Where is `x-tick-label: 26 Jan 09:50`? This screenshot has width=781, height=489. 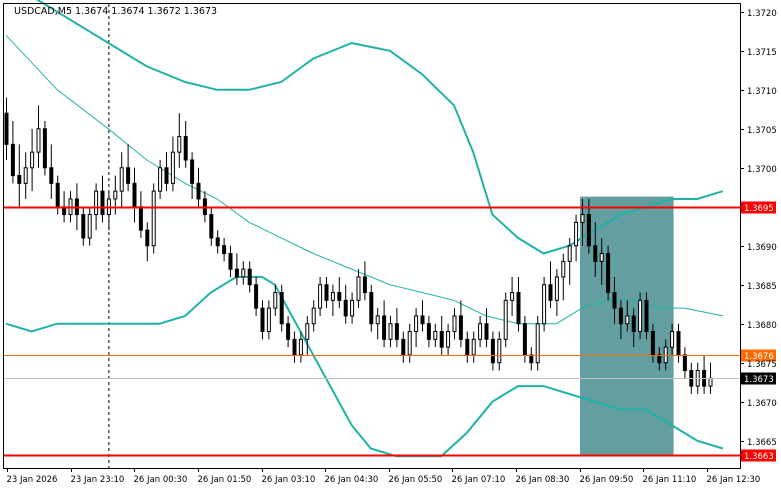
x-tick-label: 26 Jan 09:50 is located at coordinates (607, 480).